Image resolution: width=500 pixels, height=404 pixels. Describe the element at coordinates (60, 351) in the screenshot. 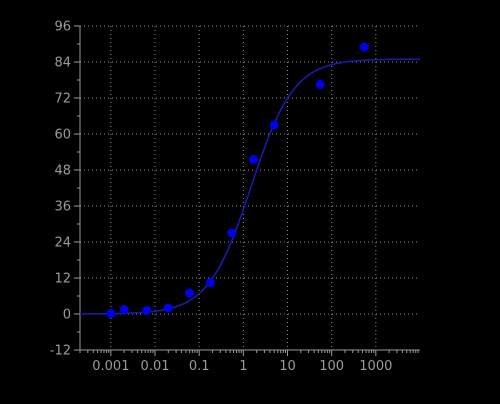

I see `y-tick-label: -12` at that location.